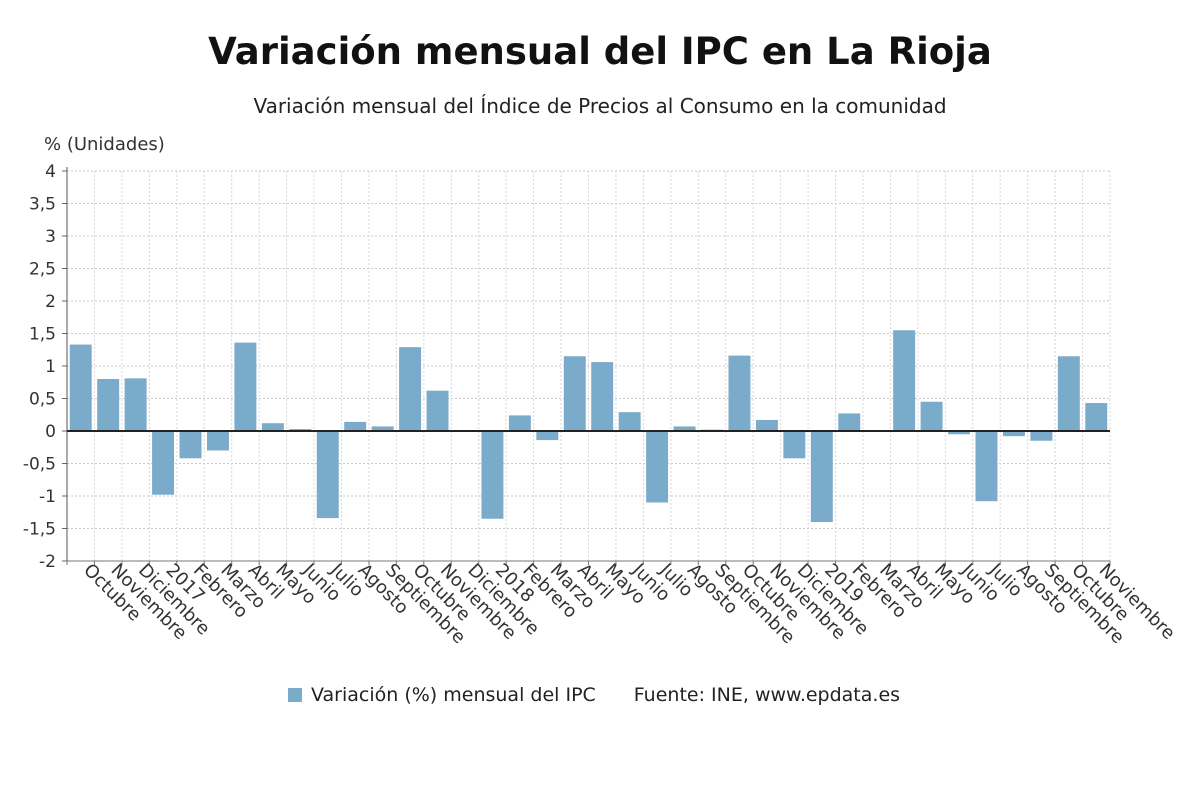 The image size is (1200, 808). Describe the element at coordinates (767, 695) in the screenshot. I see `source-note: Fuente: INE, www.epdata.es` at that location.